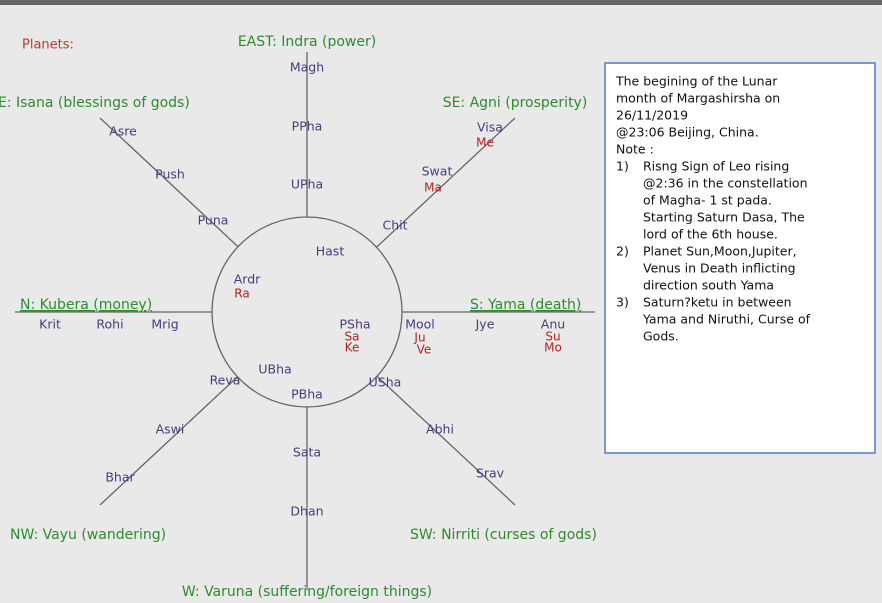  I want to click on nakshatra-label: Puna, so click(213, 220).